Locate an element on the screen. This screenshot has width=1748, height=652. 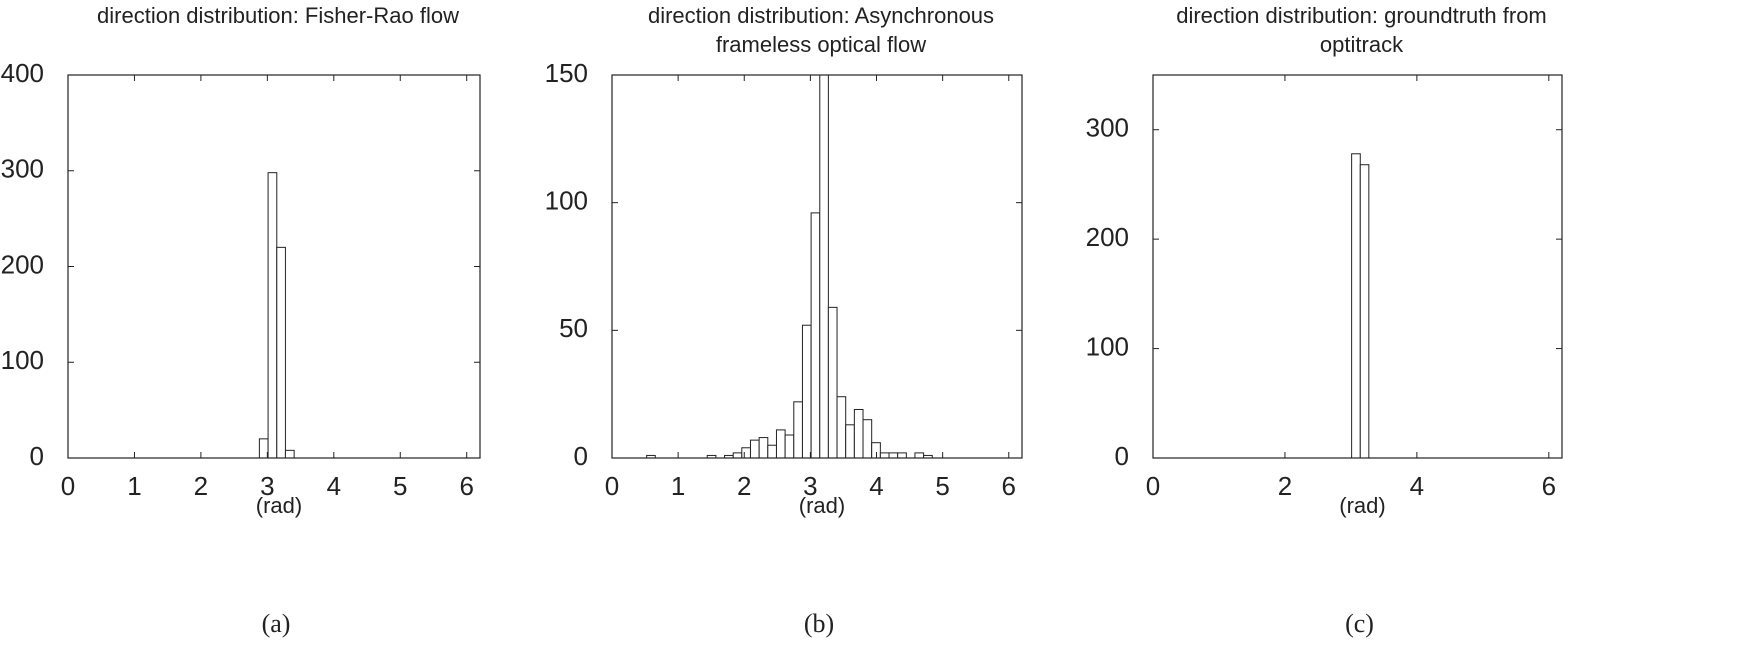
caption: (b) is located at coordinates (819, 623).